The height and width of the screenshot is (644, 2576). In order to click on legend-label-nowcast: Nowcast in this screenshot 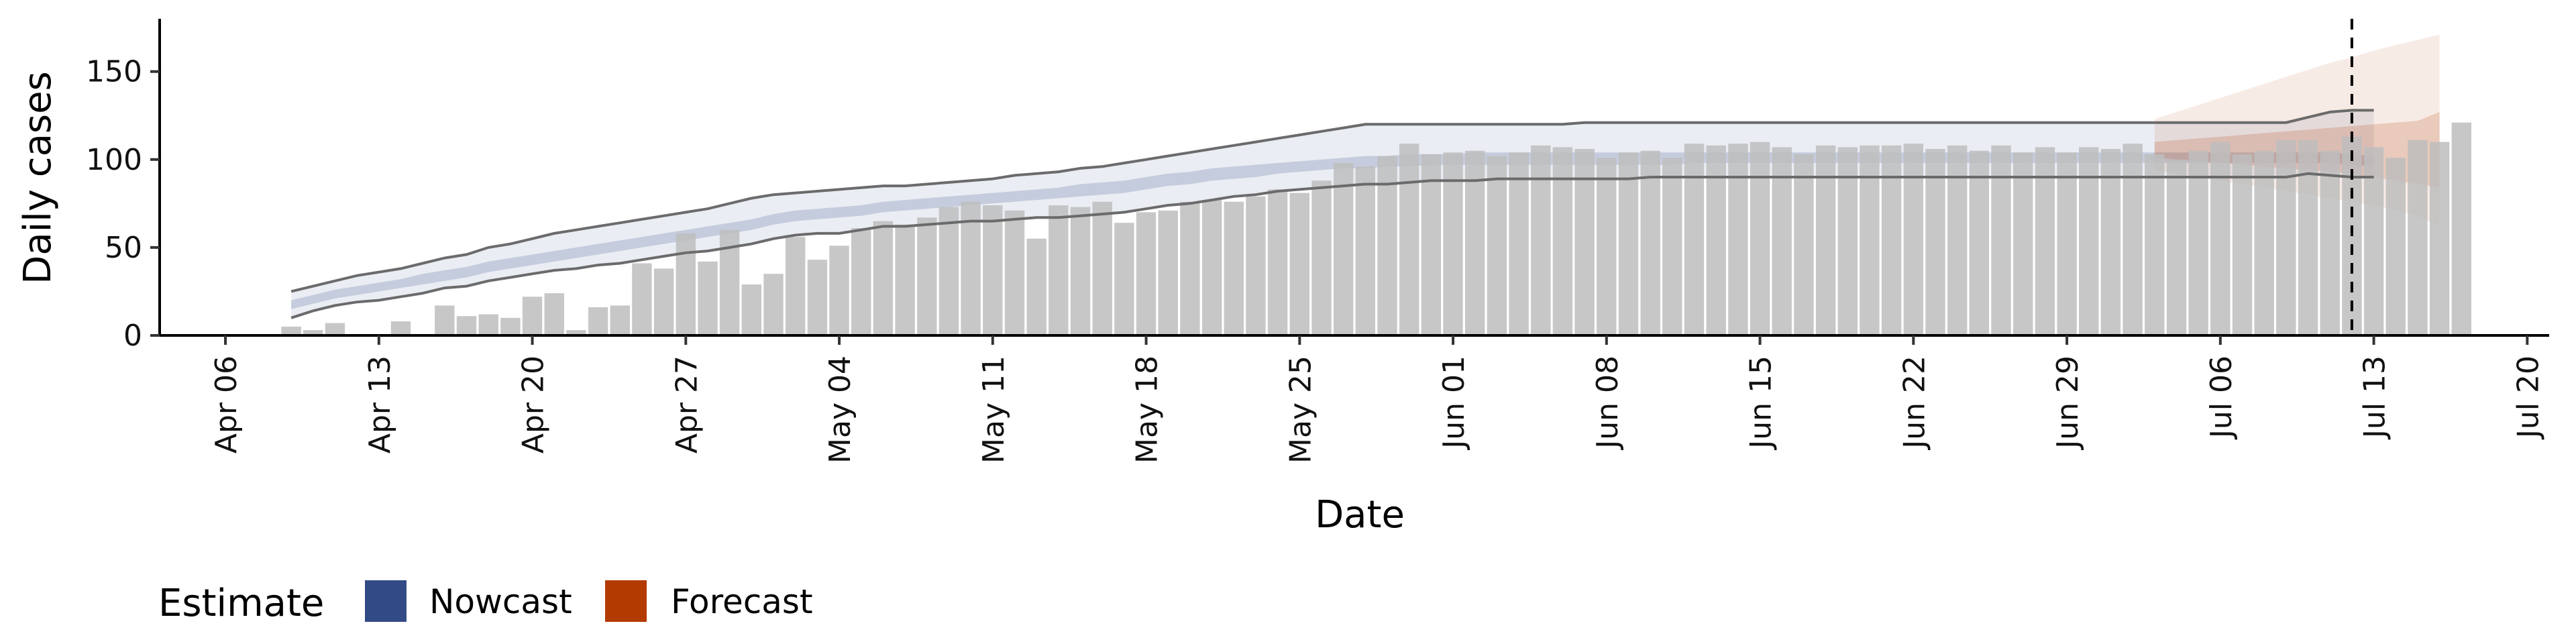, I will do `click(500, 601)`.